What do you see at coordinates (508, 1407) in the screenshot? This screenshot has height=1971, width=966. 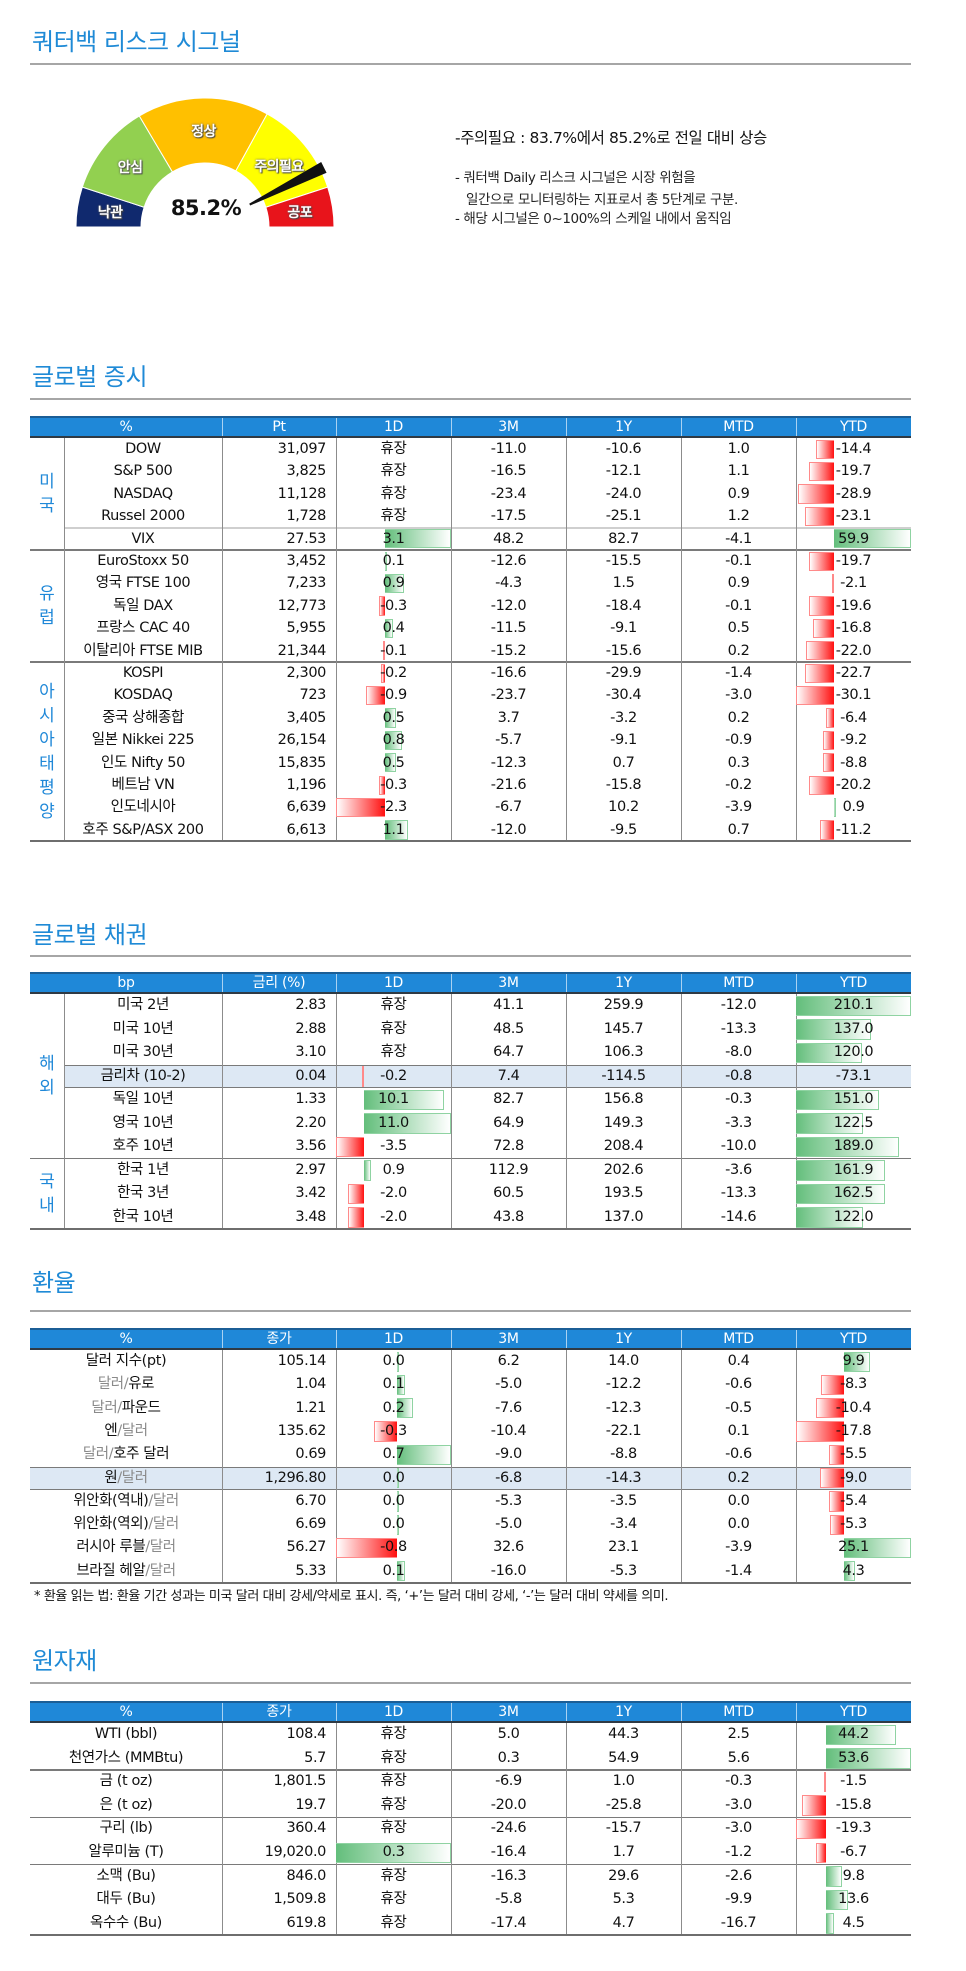 I see `cell-3m: -7.6` at bounding box center [508, 1407].